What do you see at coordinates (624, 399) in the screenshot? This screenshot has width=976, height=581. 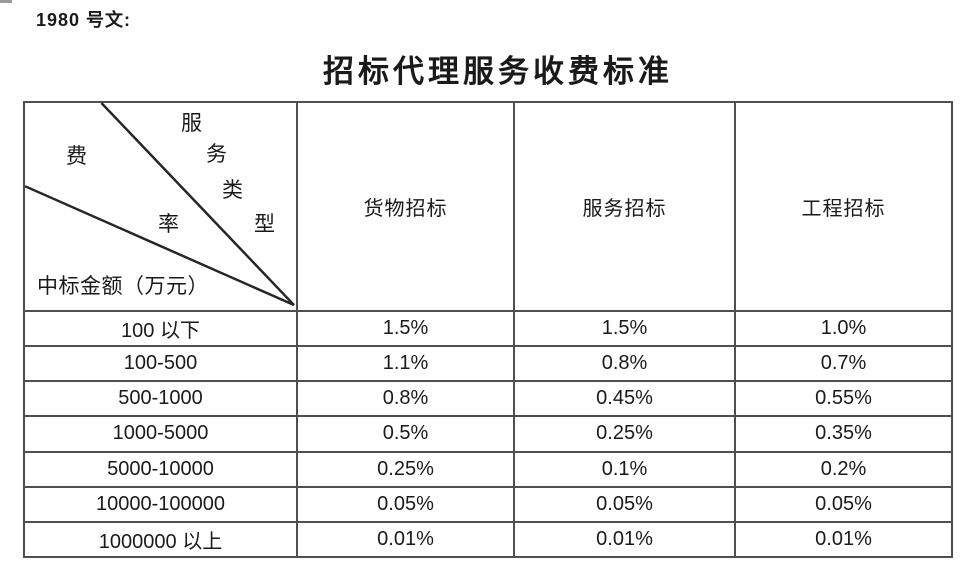 I see `services-rate-cell: 0.45%` at bounding box center [624, 399].